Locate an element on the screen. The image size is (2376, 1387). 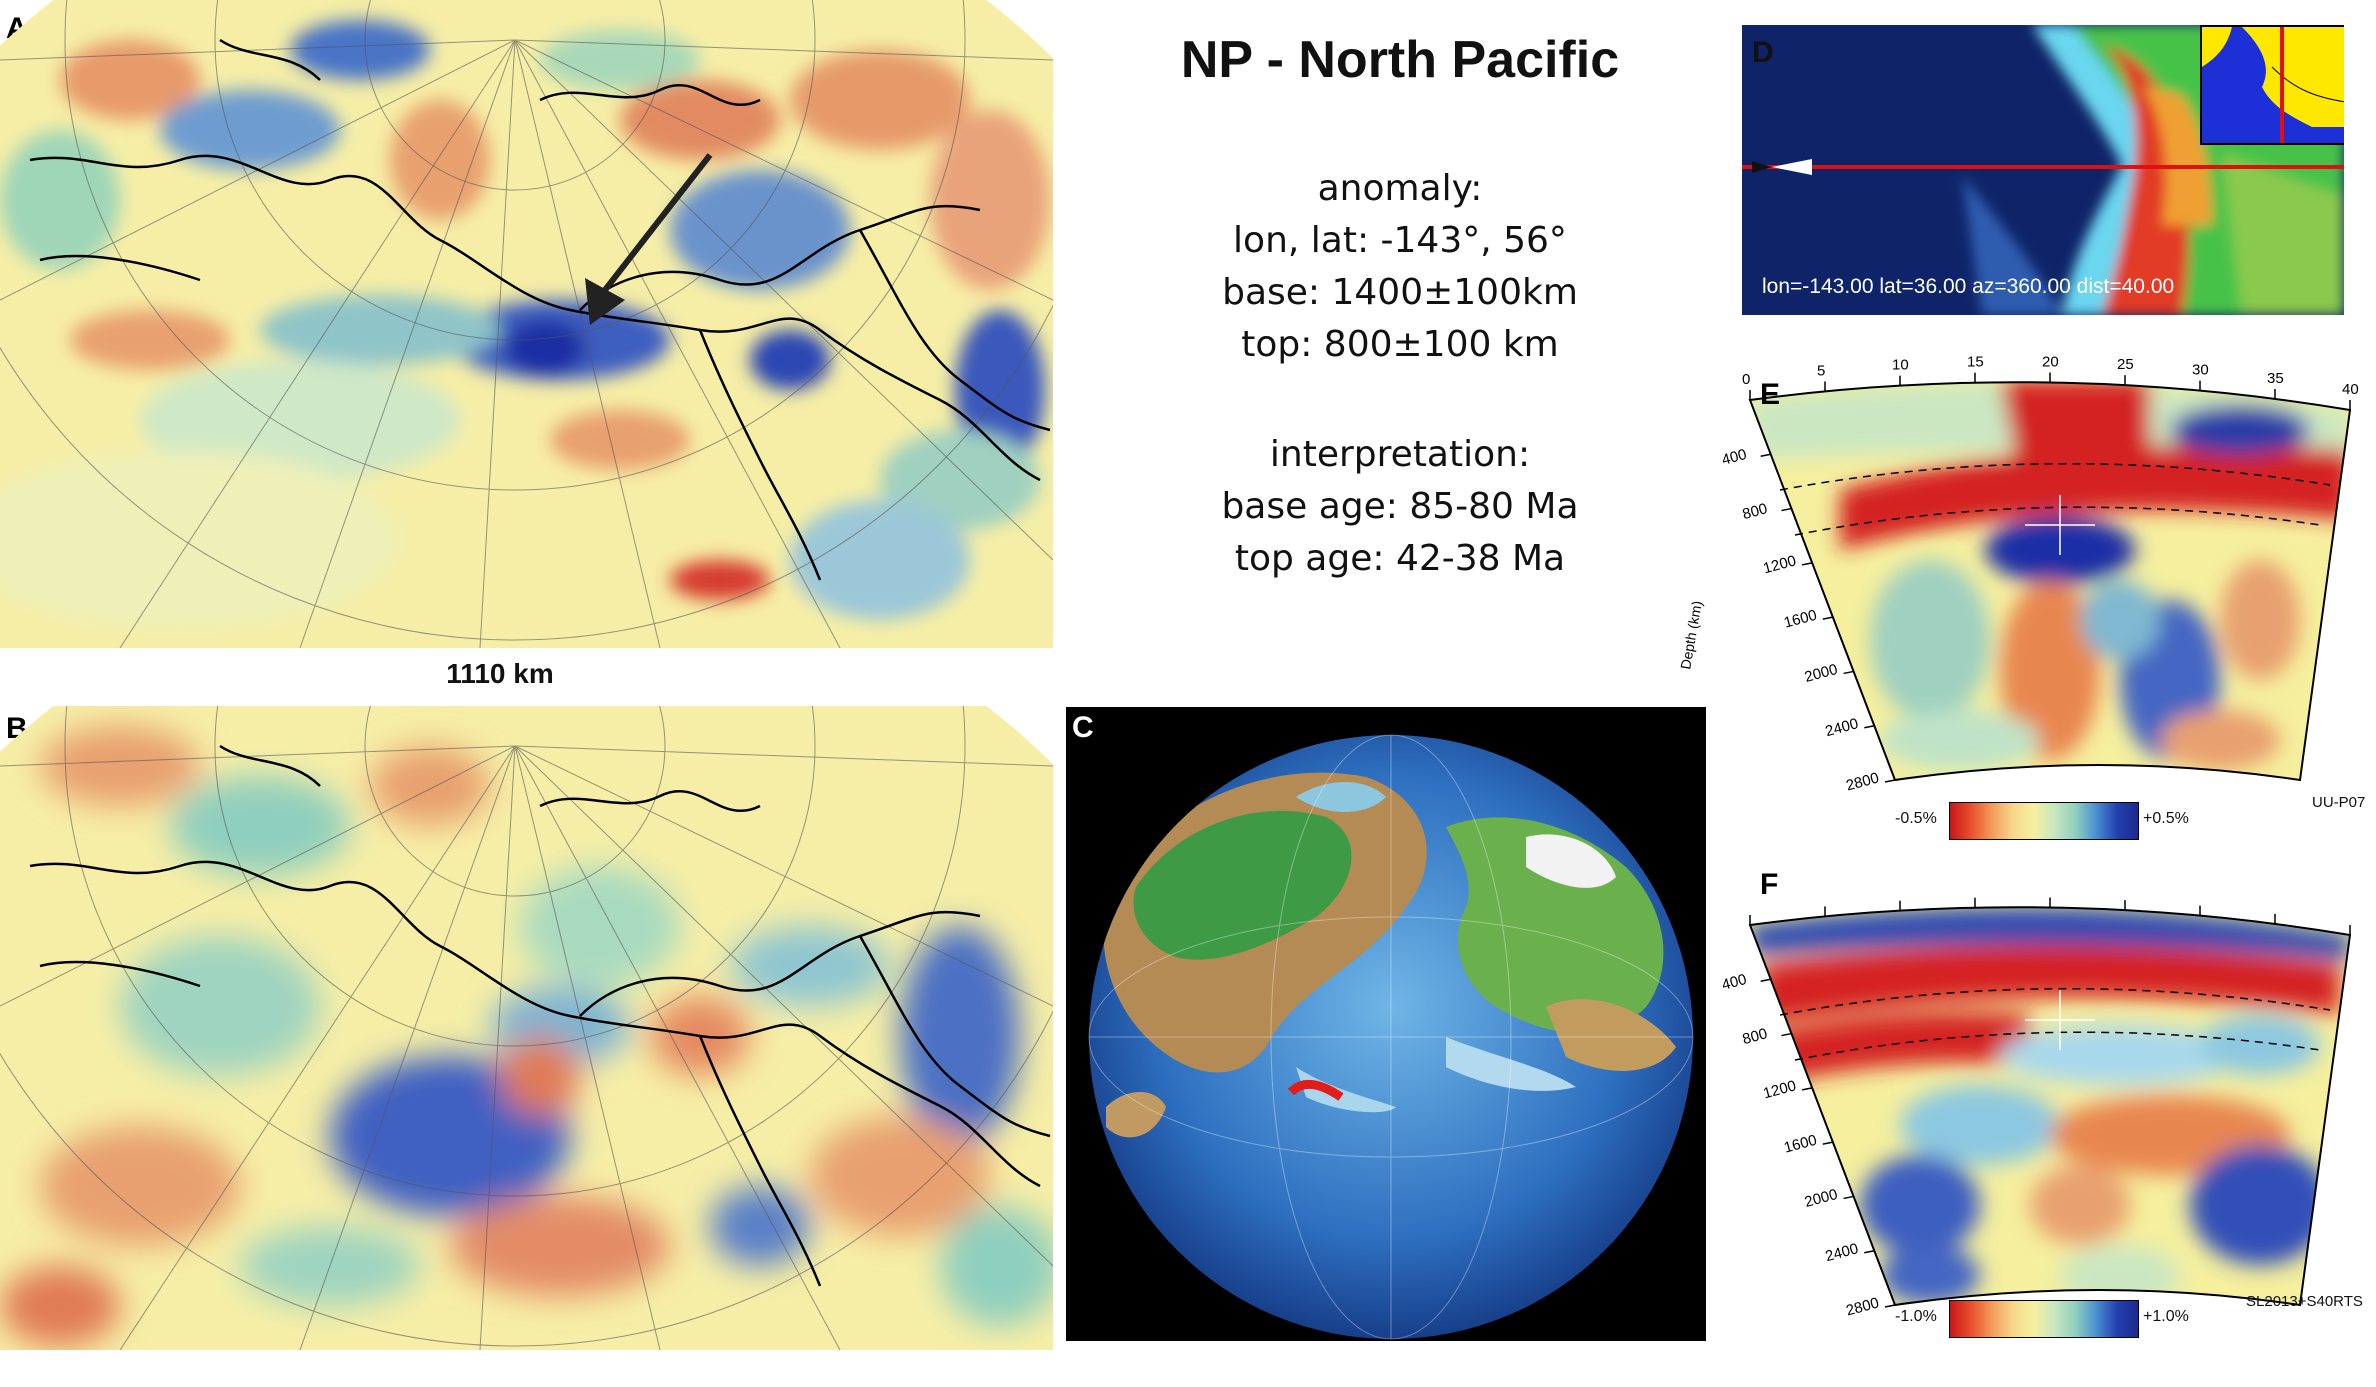
page-title: NP - North Pacific is located at coordinates (1400, 60).